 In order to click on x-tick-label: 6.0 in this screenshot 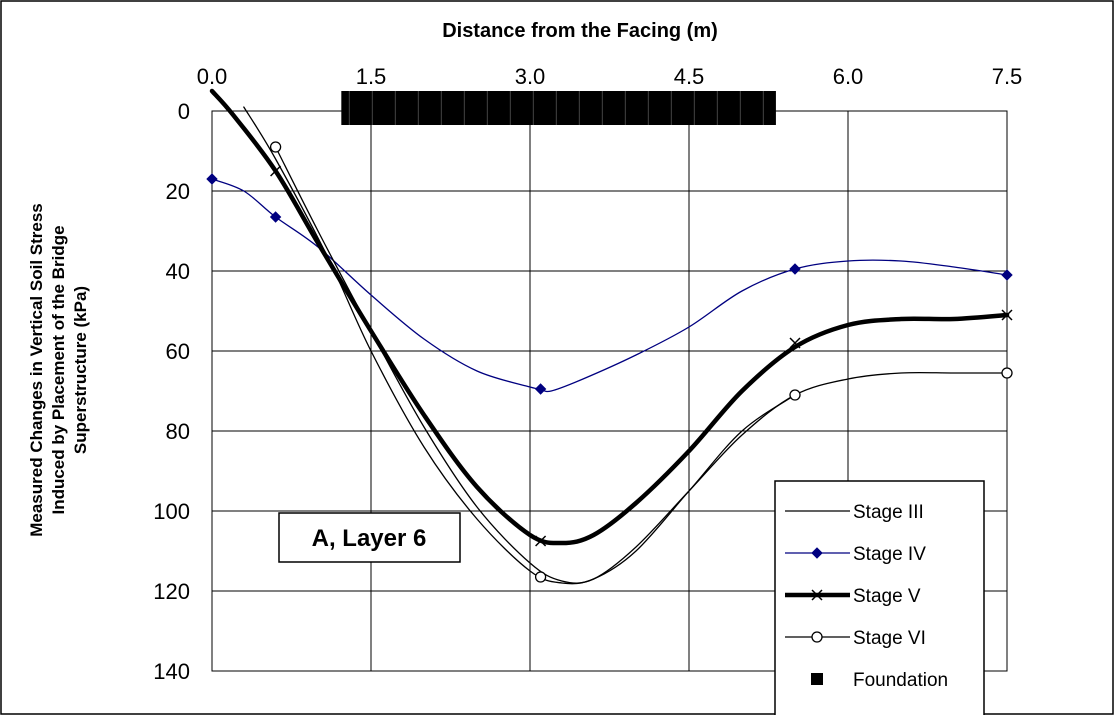, I will do `click(848, 76)`.